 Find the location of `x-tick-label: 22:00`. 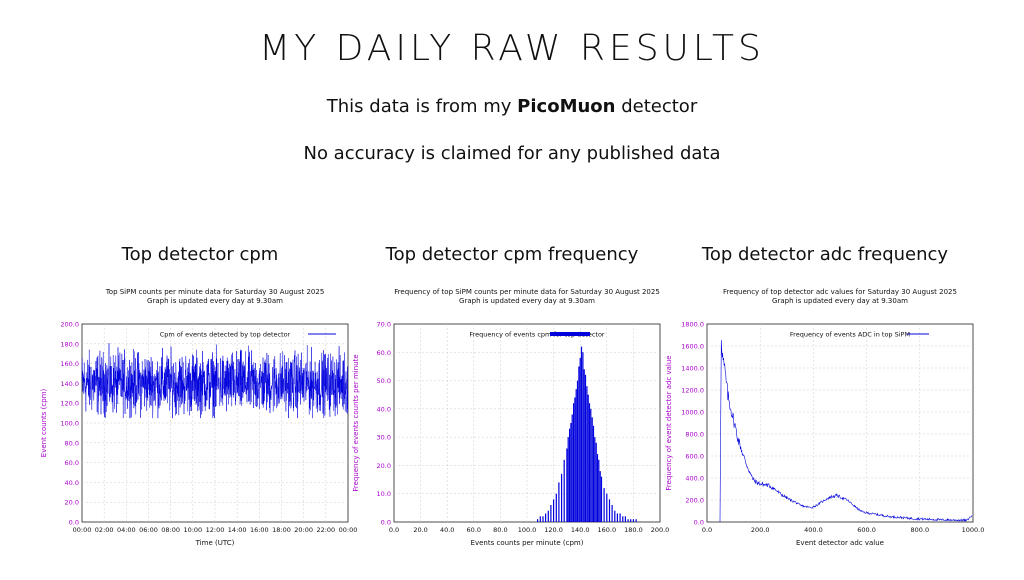

x-tick-label: 22:00 is located at coordinates (325, 530).